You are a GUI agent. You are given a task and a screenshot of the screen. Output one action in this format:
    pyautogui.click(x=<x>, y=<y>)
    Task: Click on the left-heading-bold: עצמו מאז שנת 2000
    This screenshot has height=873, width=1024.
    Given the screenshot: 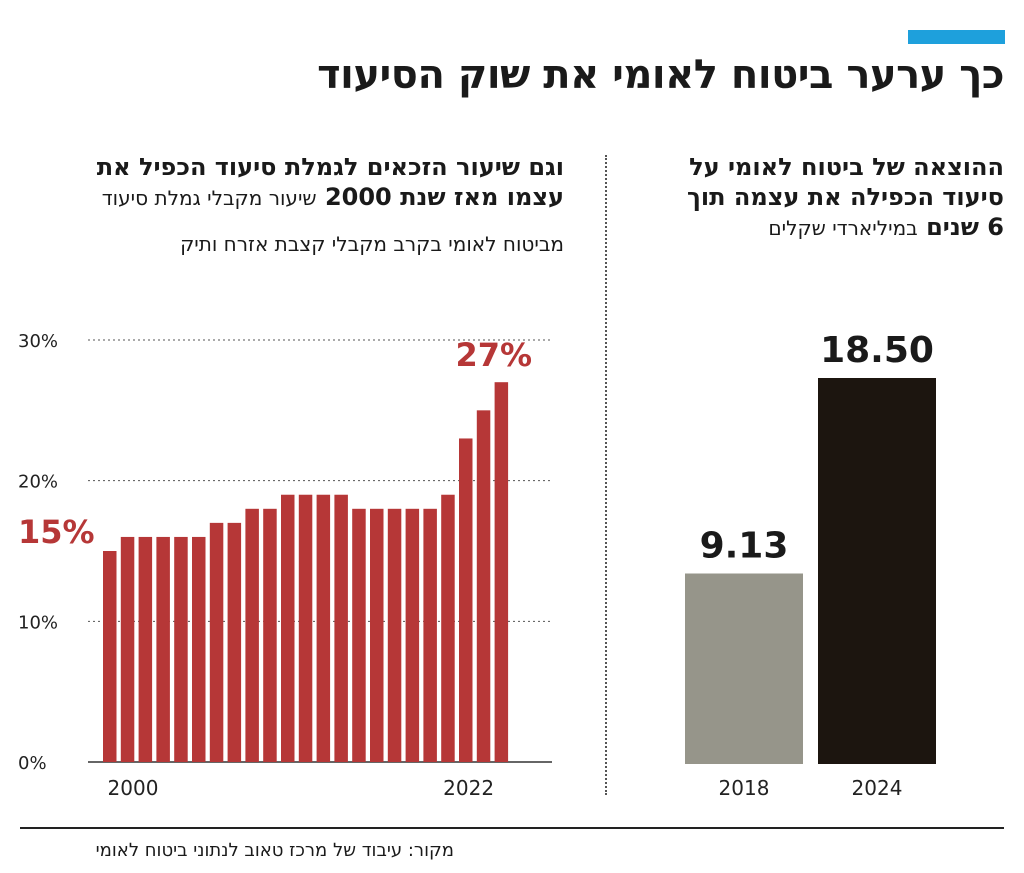 What is the action you would take?
    pyautogui.click(x=444, y=197)
    